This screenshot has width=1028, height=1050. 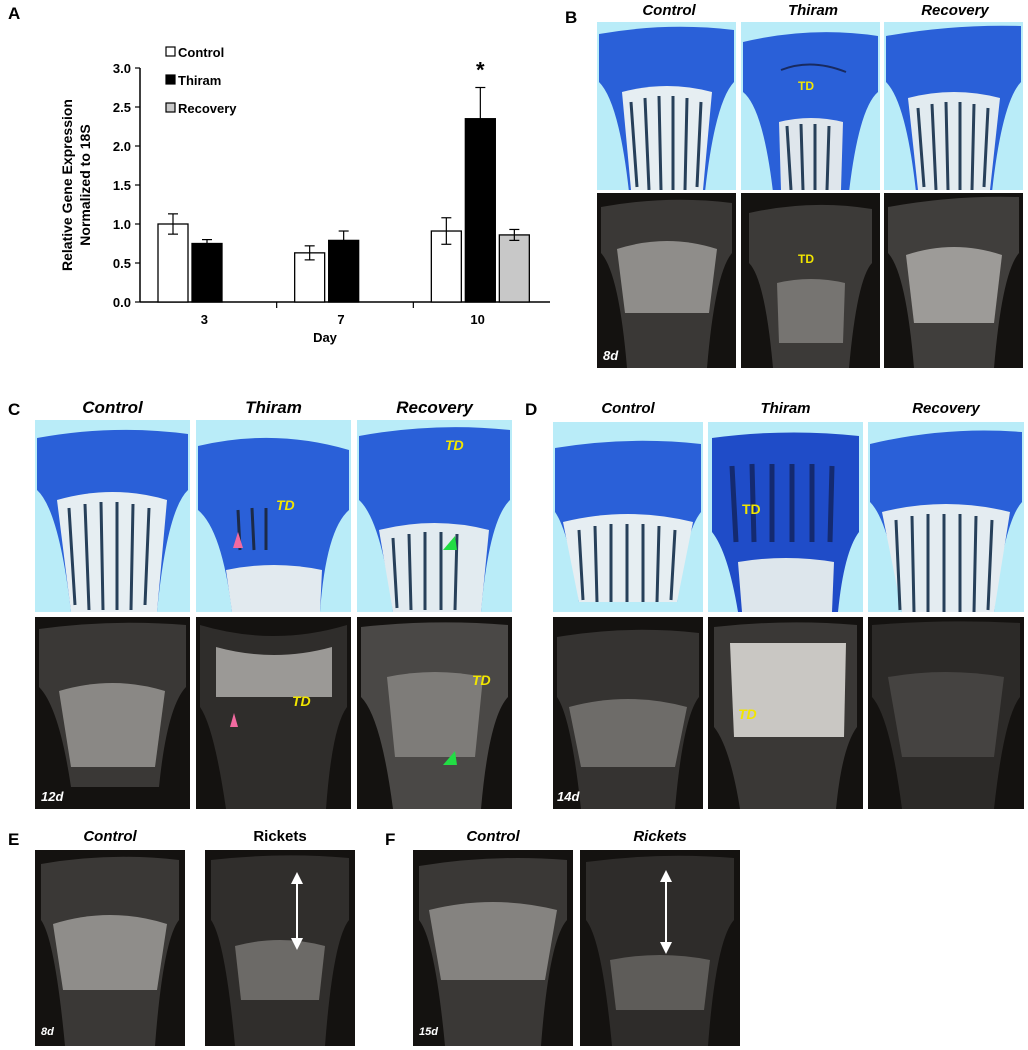 I want to click on panel-label-d: D, so click(x=531, y=409).